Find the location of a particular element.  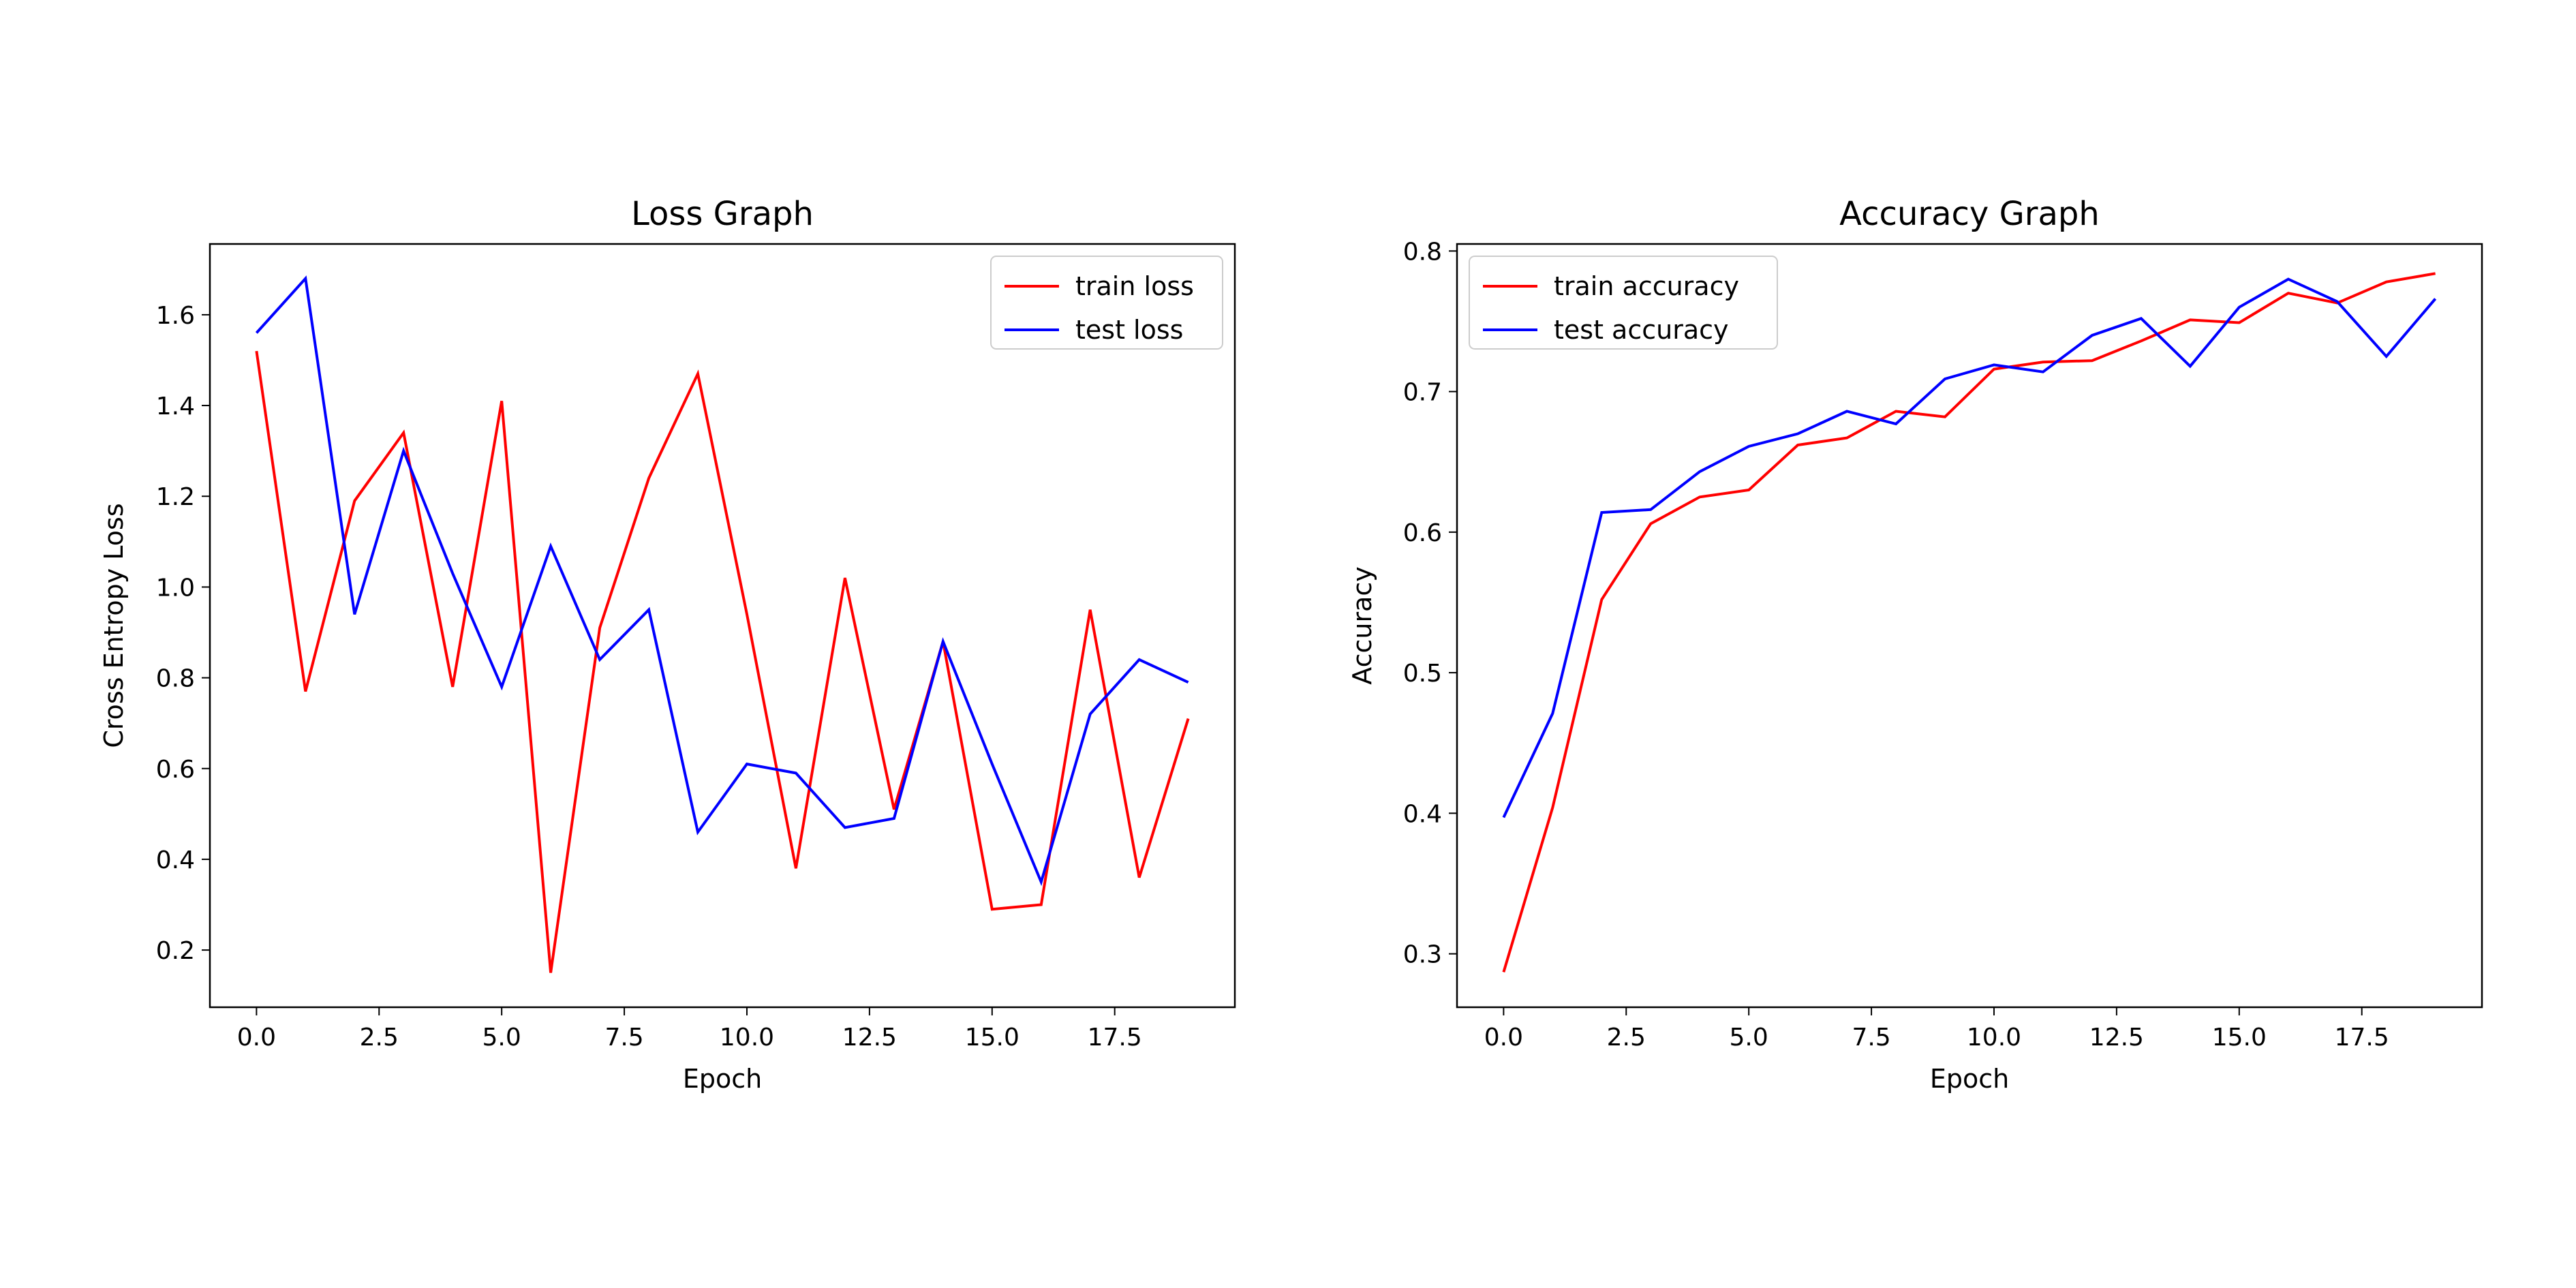

loss-y-tick-label: 1.0 is located at coordinates (175, 588).